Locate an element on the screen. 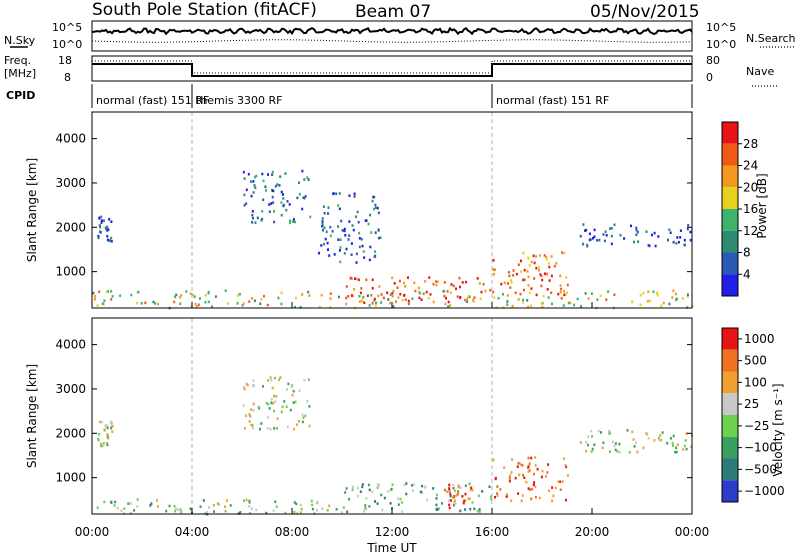 This screenshot has width=800, height=554. x-tick-label: 08:00 is located at coordinates (292, 532).